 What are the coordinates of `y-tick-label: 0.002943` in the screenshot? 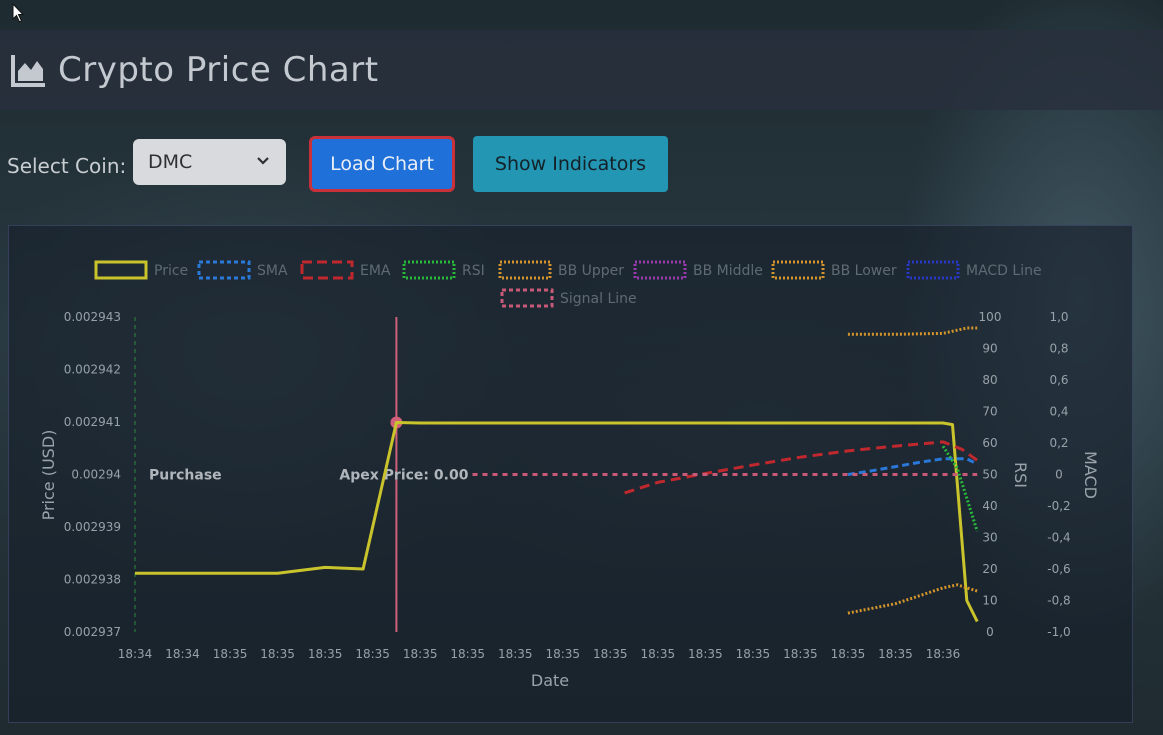 It's located at (92, 317).